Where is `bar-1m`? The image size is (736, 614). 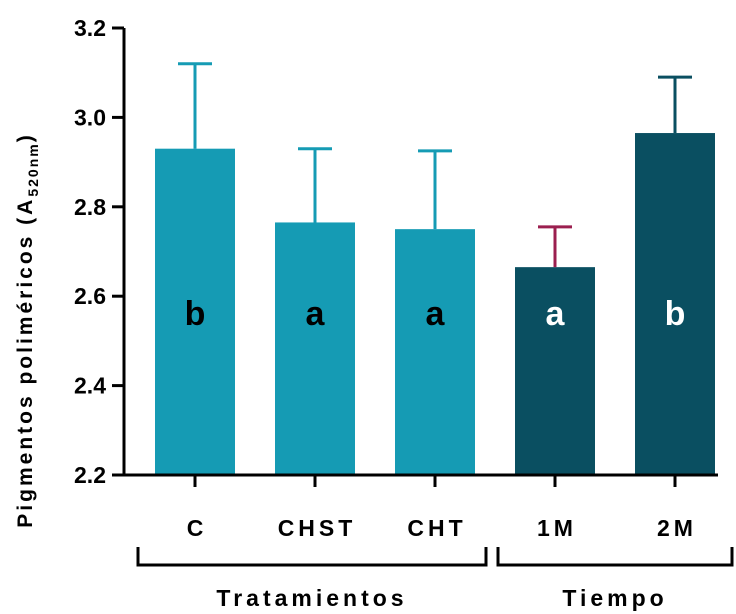 bar-1m is located at coordinates (555, 371).